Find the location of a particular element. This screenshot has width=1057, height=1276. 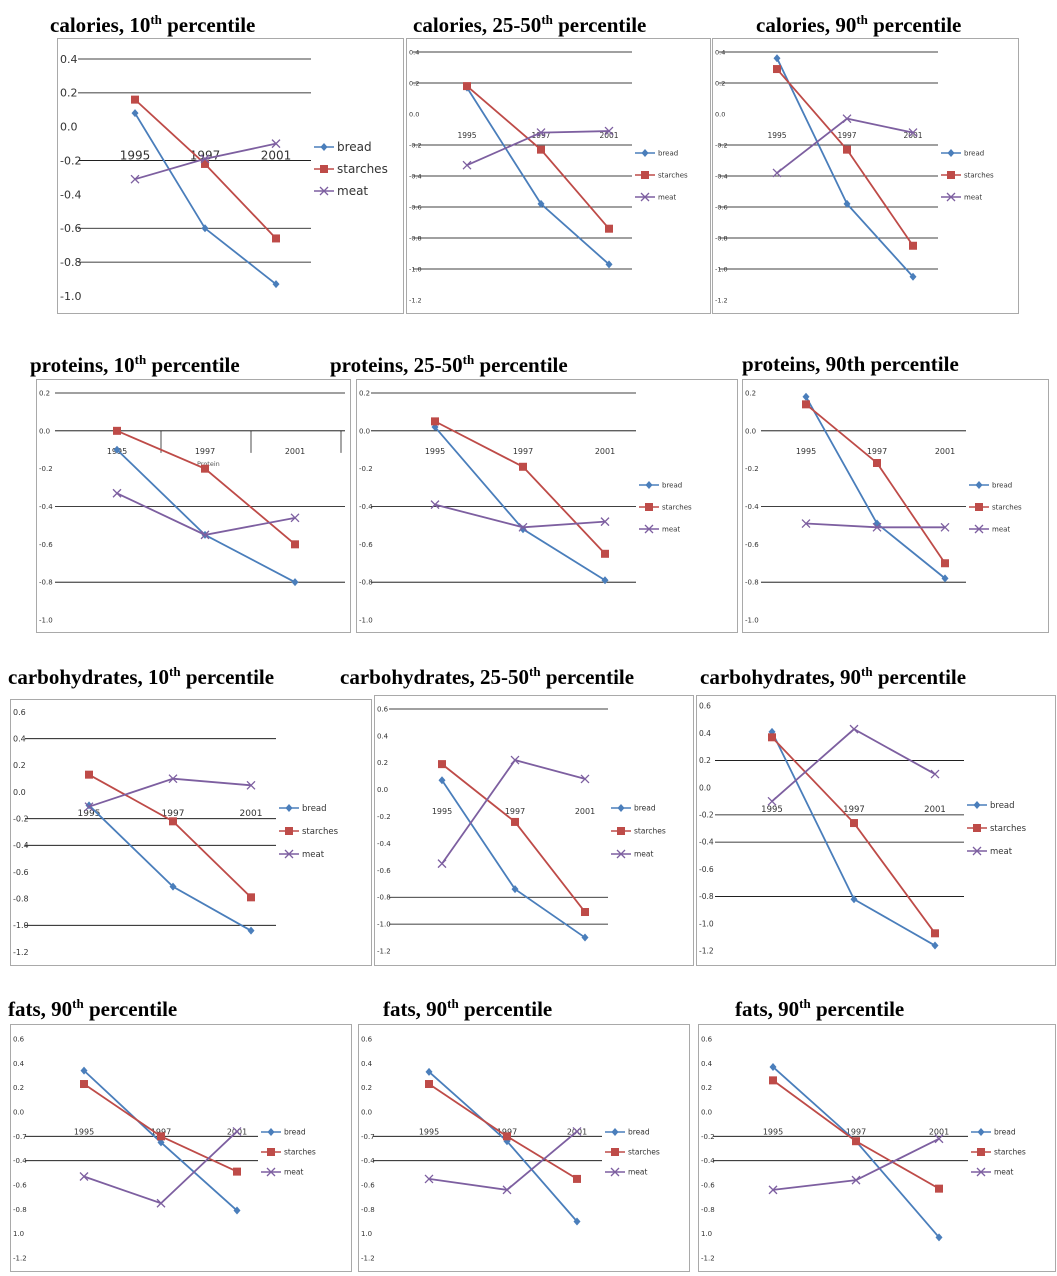

y-tick-label: -0.2 is located at coordinates (706, 815).